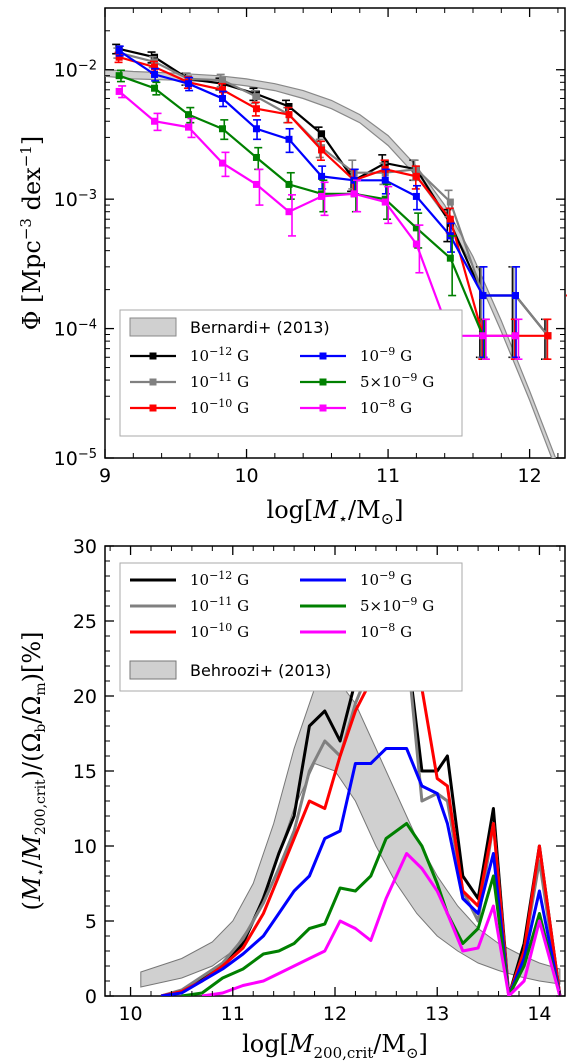 The height and width of the screenshot is (1061, 567). I want to click on y-tick-label: 10⁻⁴, so click(75, 329).